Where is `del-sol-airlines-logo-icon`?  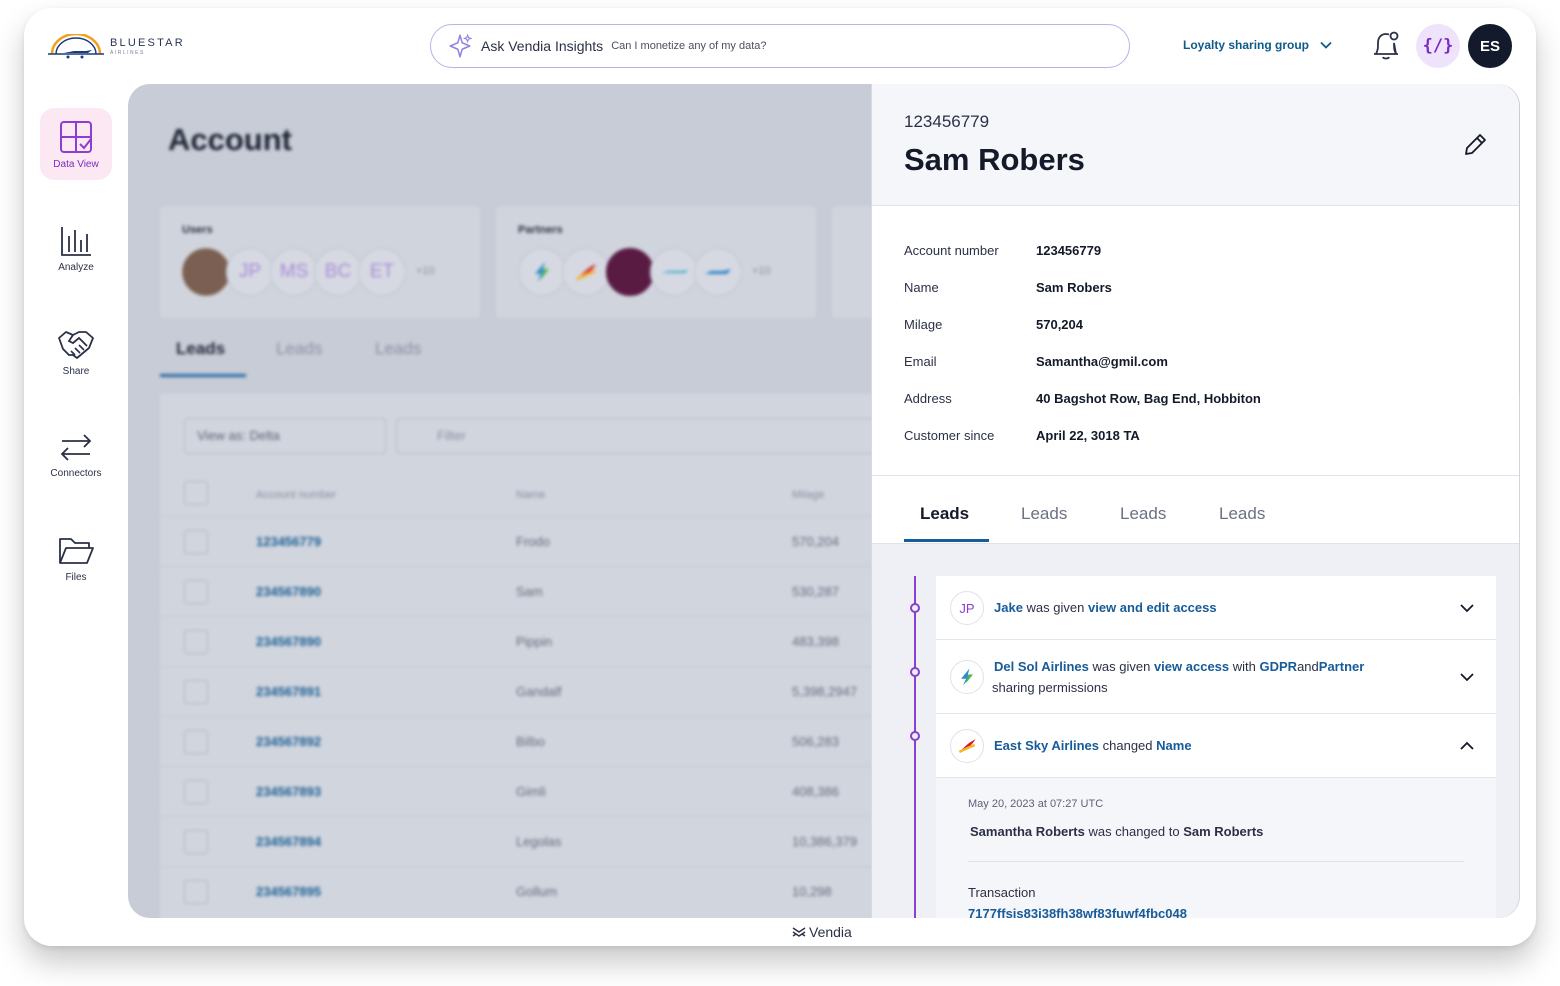
del-sol-airlines-logo-icon is located at coordinates (967, 677).